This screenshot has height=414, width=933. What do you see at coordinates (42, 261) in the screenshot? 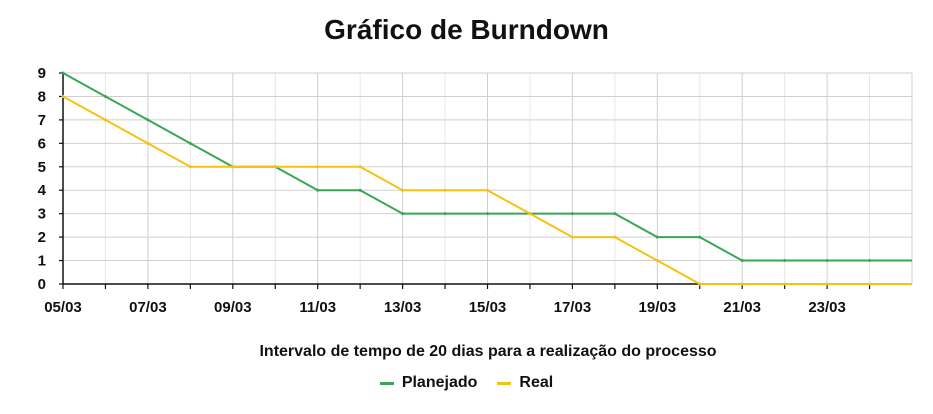
I see `y-tick-label: 1` at bounding box center [42, 261].